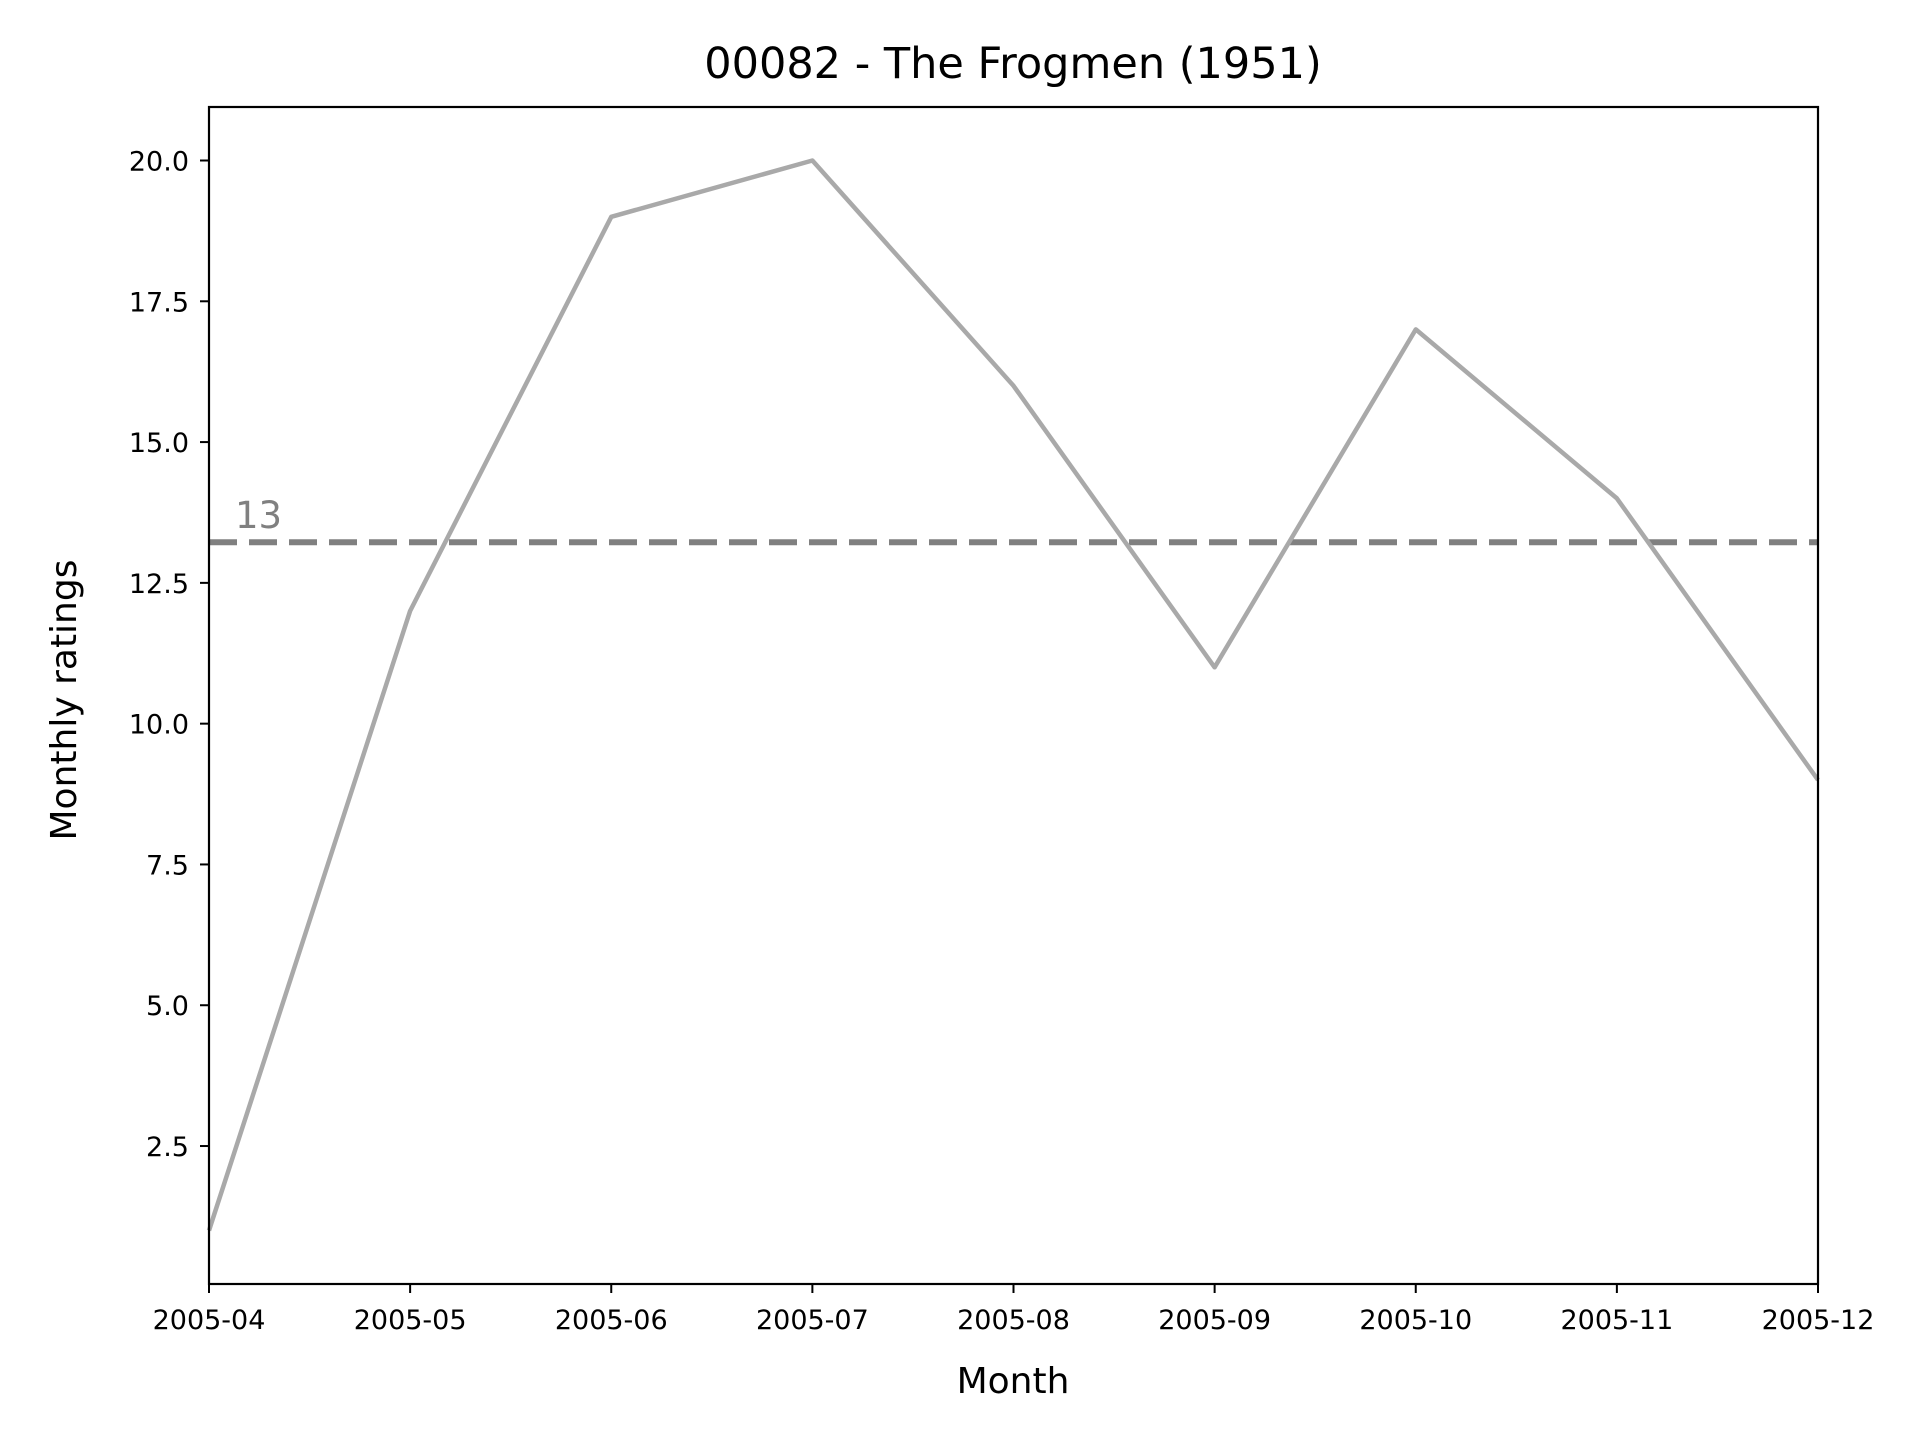  Describe the element at coordinates (812, 1320) in the screenshot. I see `x-tick-label: 2005-07` at that location.